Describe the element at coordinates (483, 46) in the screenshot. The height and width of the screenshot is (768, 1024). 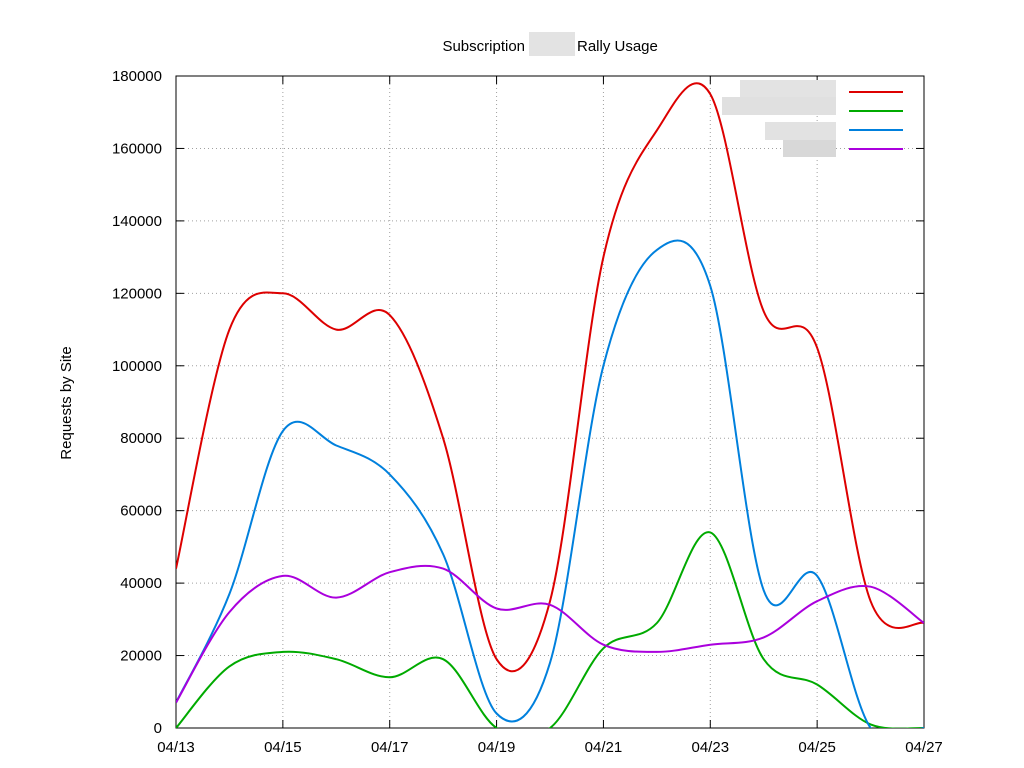
I see `chart-title-prefix: Subscription` at that location.